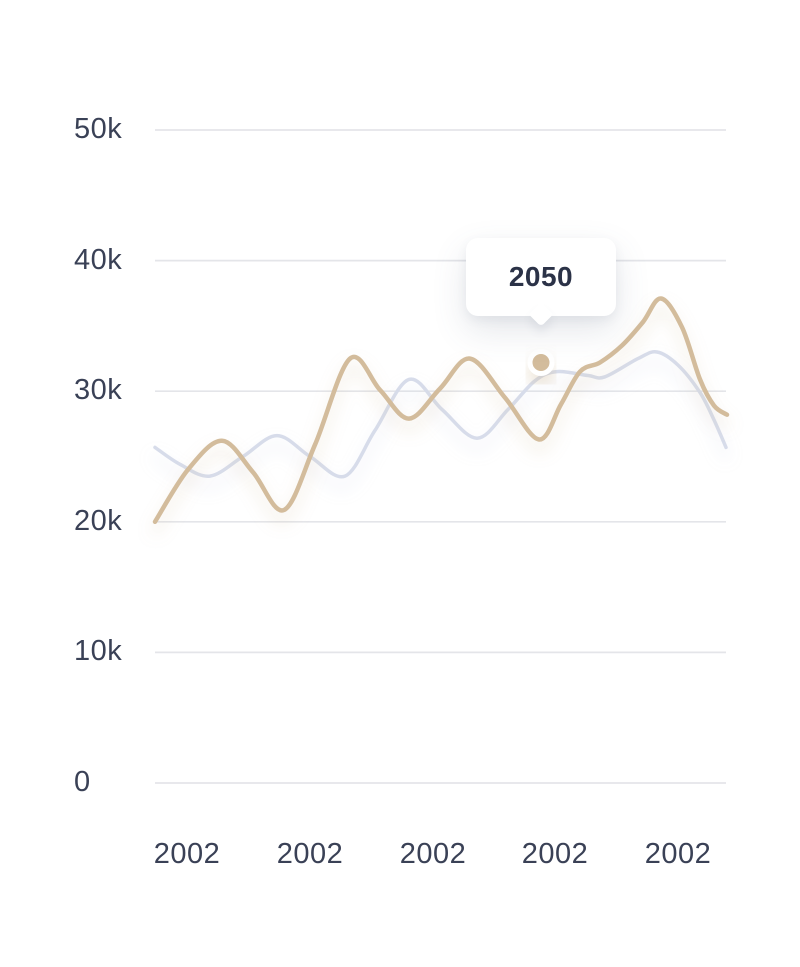 Image resolution: width=800 pixels, height=967 pixels. Describe the element at coordinates (440, 414) in the screenshot. I see `secondary-blue-line` at that location.